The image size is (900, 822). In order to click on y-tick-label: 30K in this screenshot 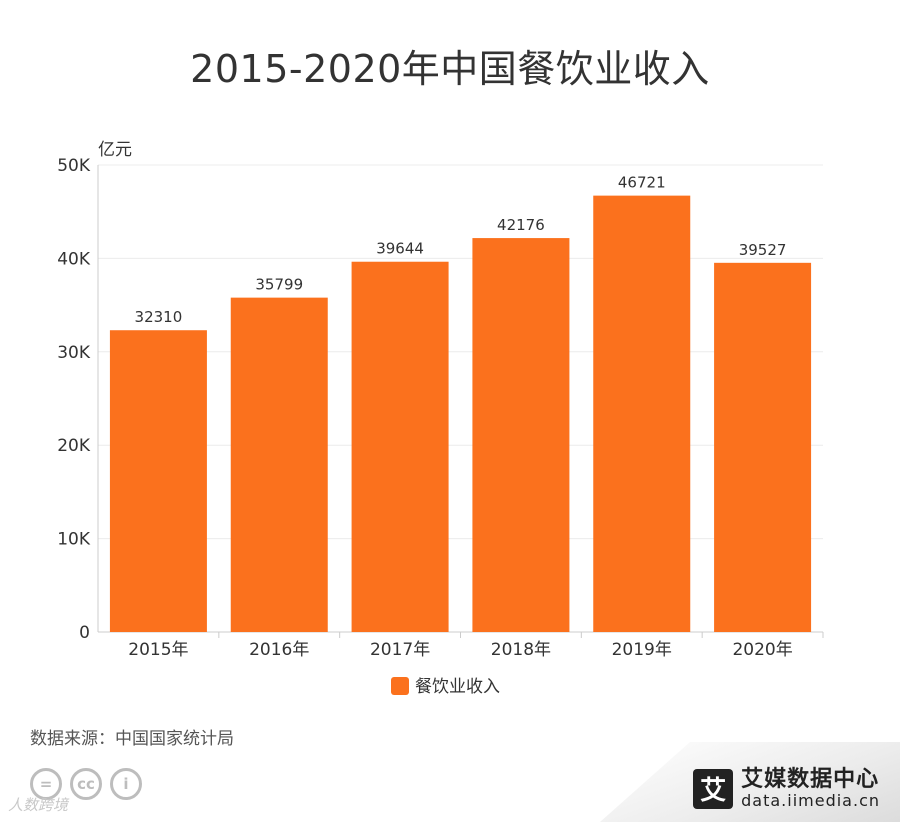, I will do `click(74, 353)`.